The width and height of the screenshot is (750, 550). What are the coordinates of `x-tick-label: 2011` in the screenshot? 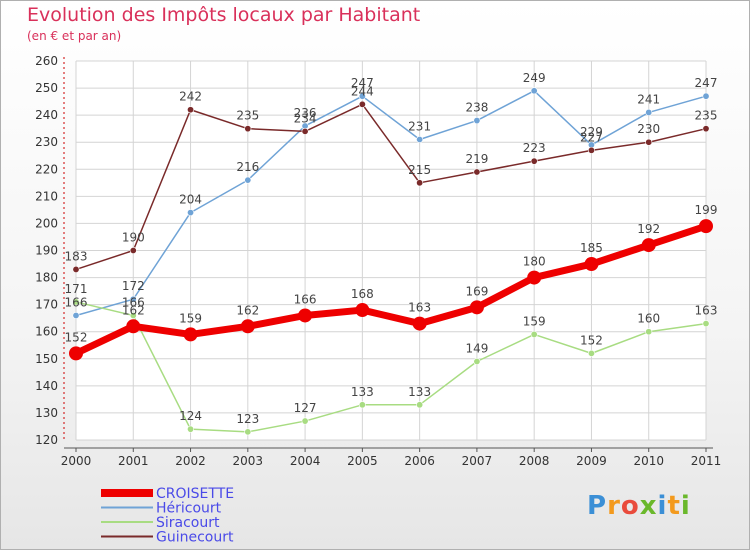 It's located at (706, 461).